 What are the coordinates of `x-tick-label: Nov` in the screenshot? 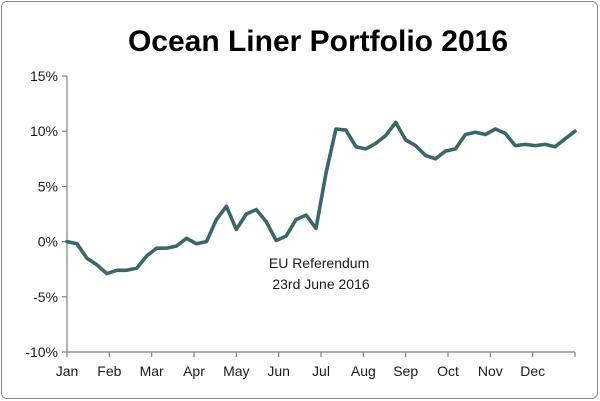 It's located at (490, 371).